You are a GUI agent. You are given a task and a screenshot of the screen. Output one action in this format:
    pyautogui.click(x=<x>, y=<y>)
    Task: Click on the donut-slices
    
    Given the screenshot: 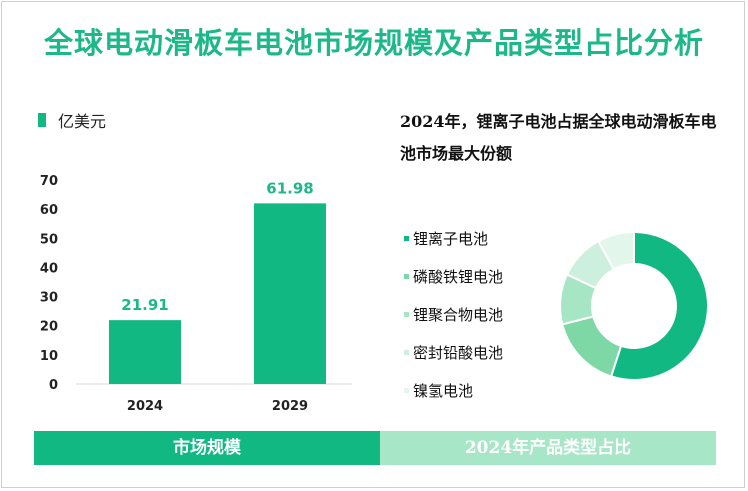 What is the action you would take?
    pyautogui.click(x=634, y=305)
    